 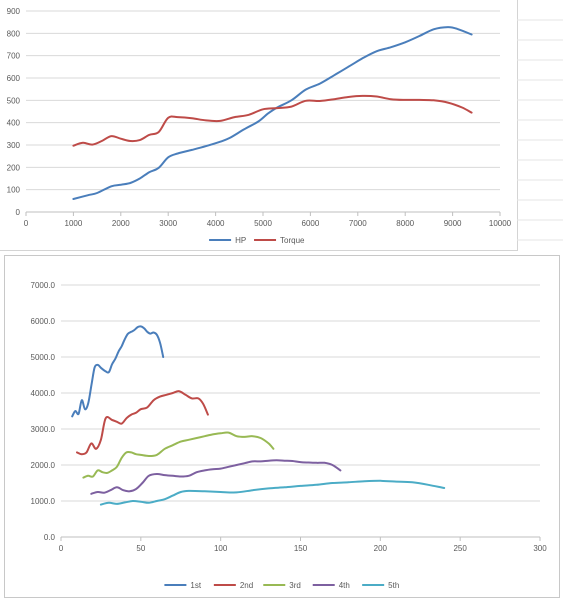 I want to click on y-tick-label: 200, so click(x=14, y=167).